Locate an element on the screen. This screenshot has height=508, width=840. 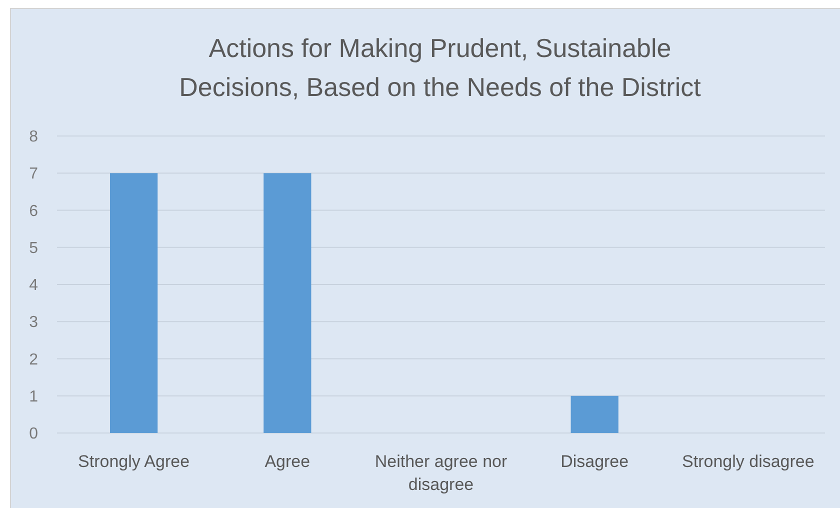
y-tick-label: 6 is located at coordinates (33, 211).